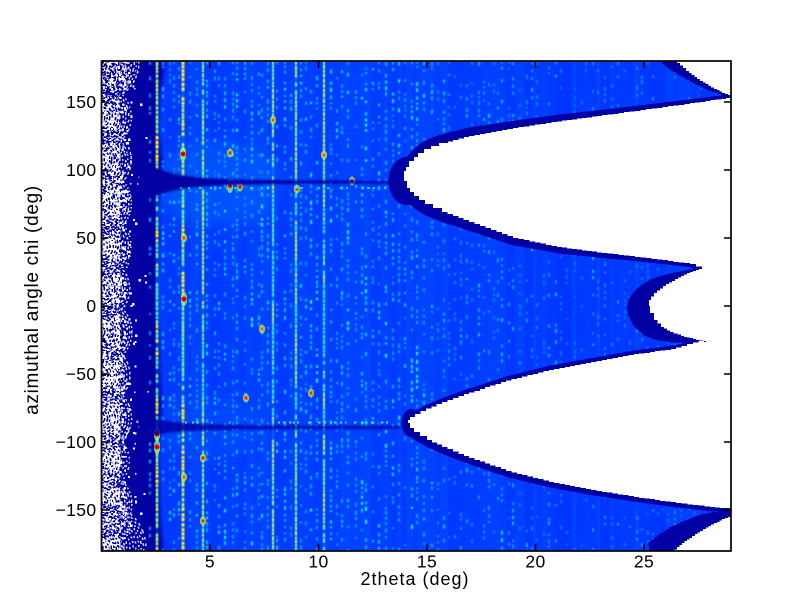  What do you see at coordinates (644, 562) in the screenshot?
I see `svg-text: 25` at bounding box center [644, 562].